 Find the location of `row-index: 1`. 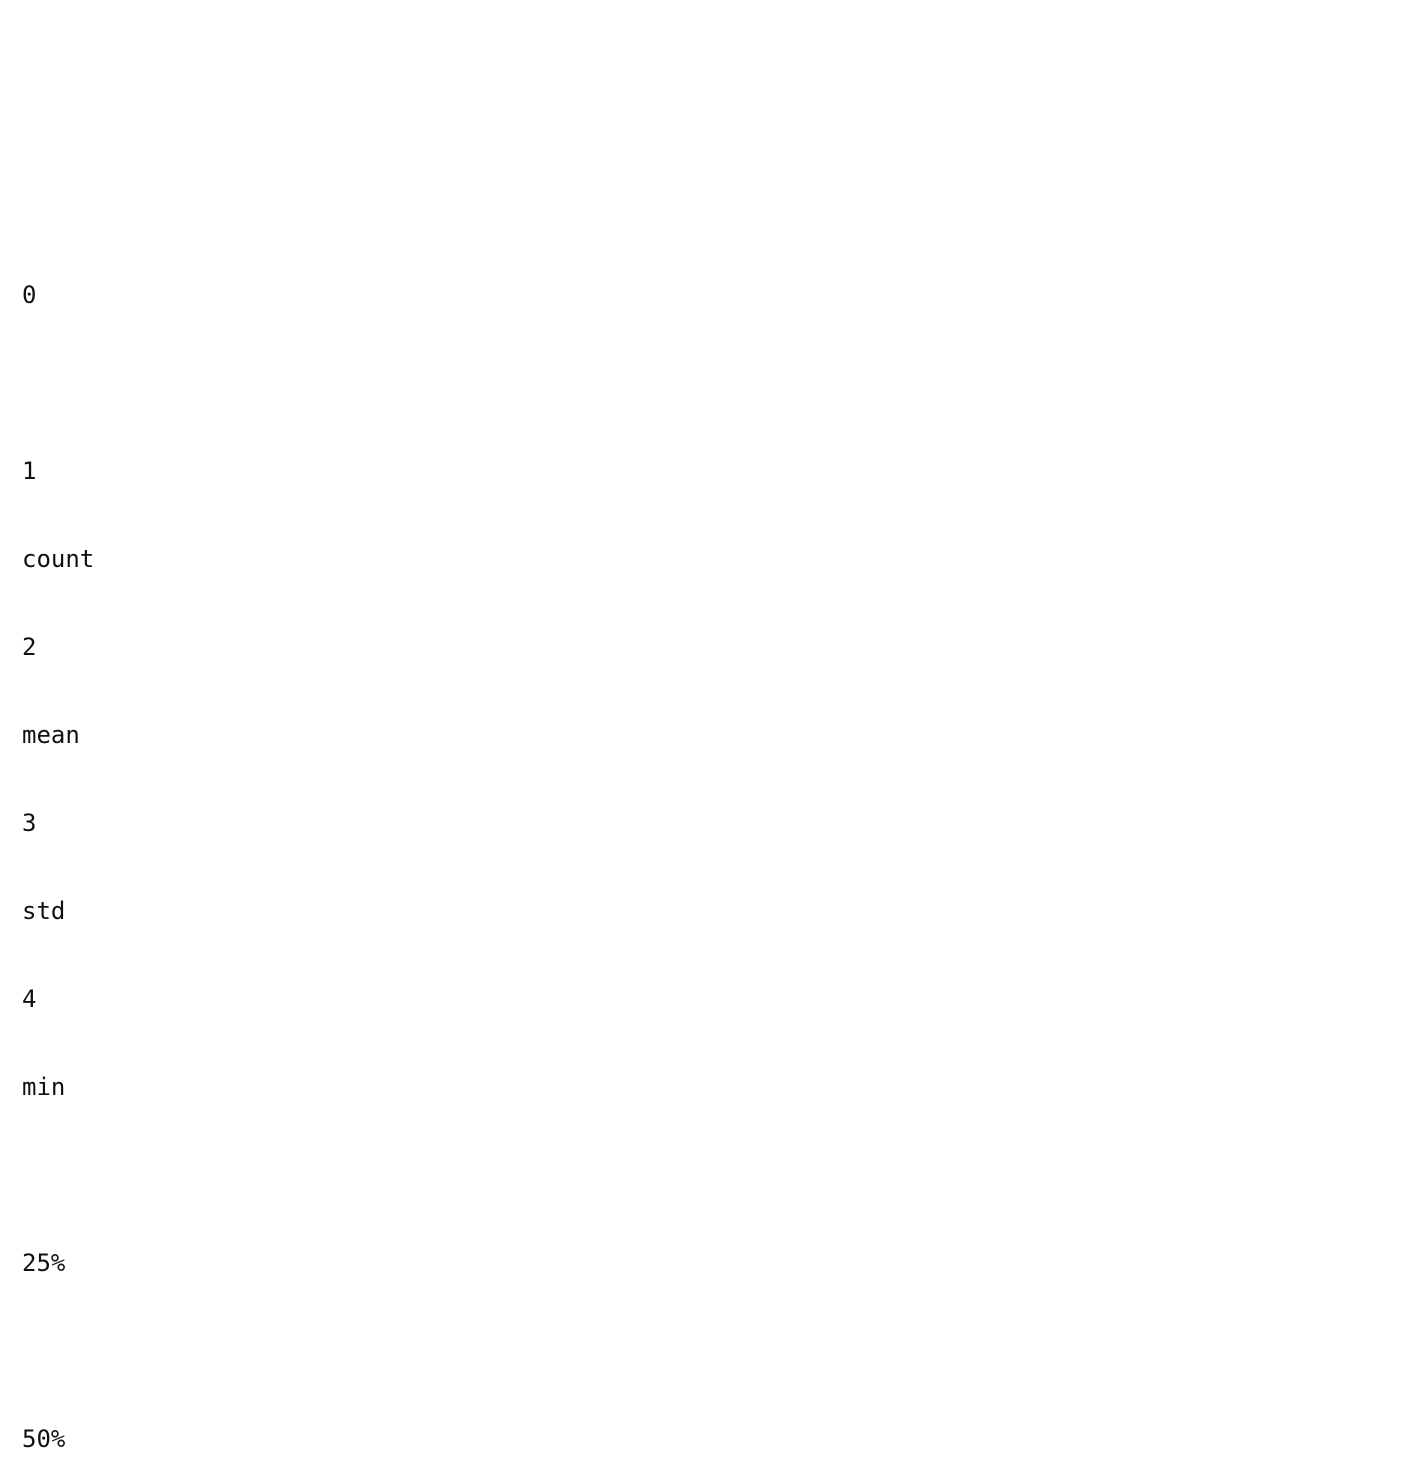

row-index: 1 is located at coordinates (29, 471).